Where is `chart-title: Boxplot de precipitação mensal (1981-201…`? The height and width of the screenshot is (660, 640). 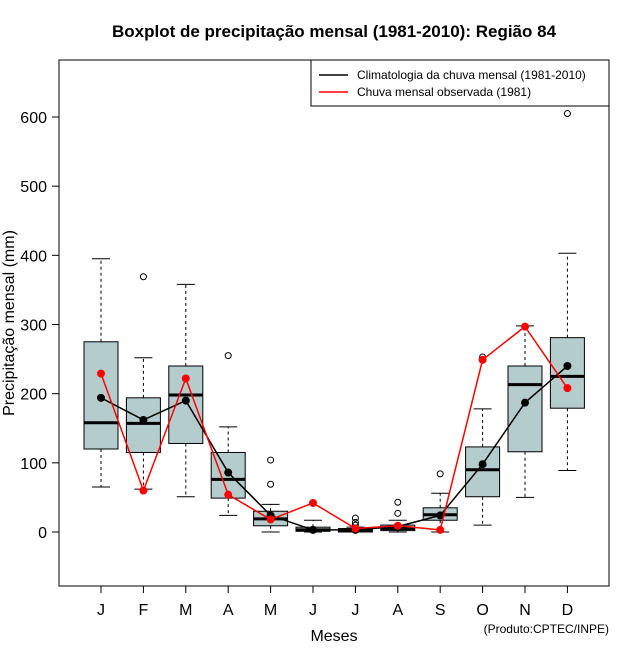
chart-title: Boxplot de precipitação mensal (1981-201… is located at coordinates (334, 31).